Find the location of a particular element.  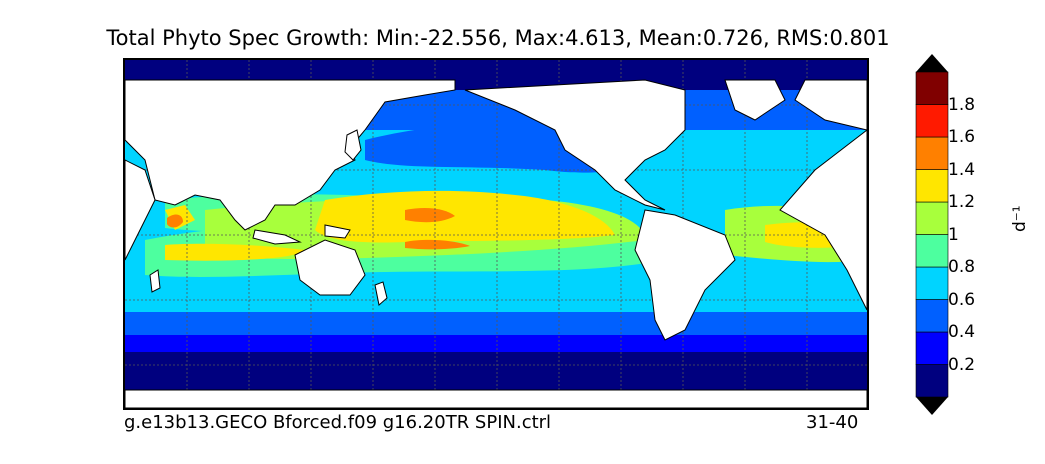

colorbar-tick-label: 1.8 is located at coordinates (962, 104).